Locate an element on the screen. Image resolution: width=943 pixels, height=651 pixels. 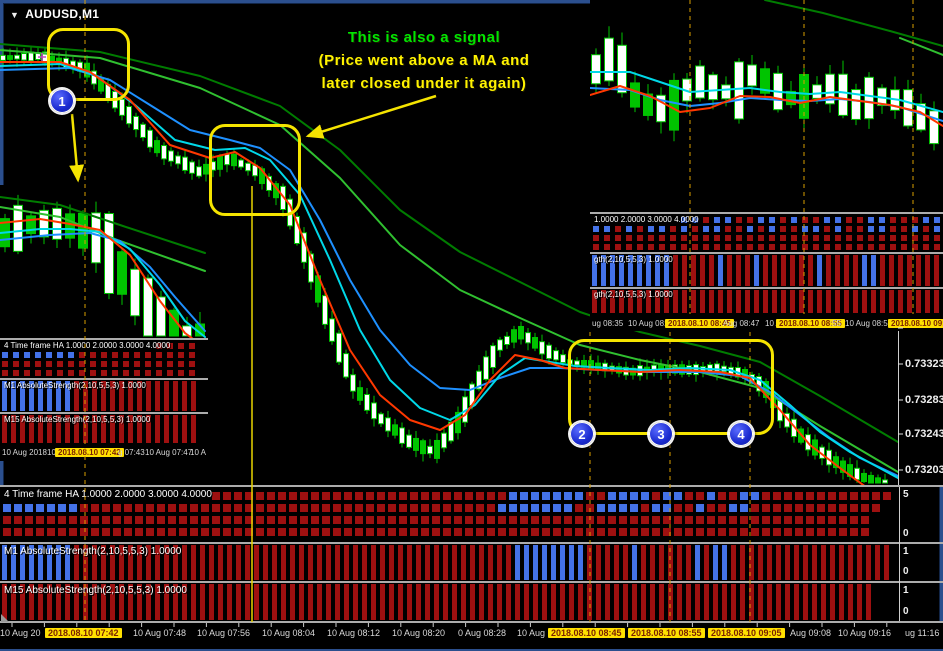
m15-scale-min: 0 is located at coordinates (906, 611).